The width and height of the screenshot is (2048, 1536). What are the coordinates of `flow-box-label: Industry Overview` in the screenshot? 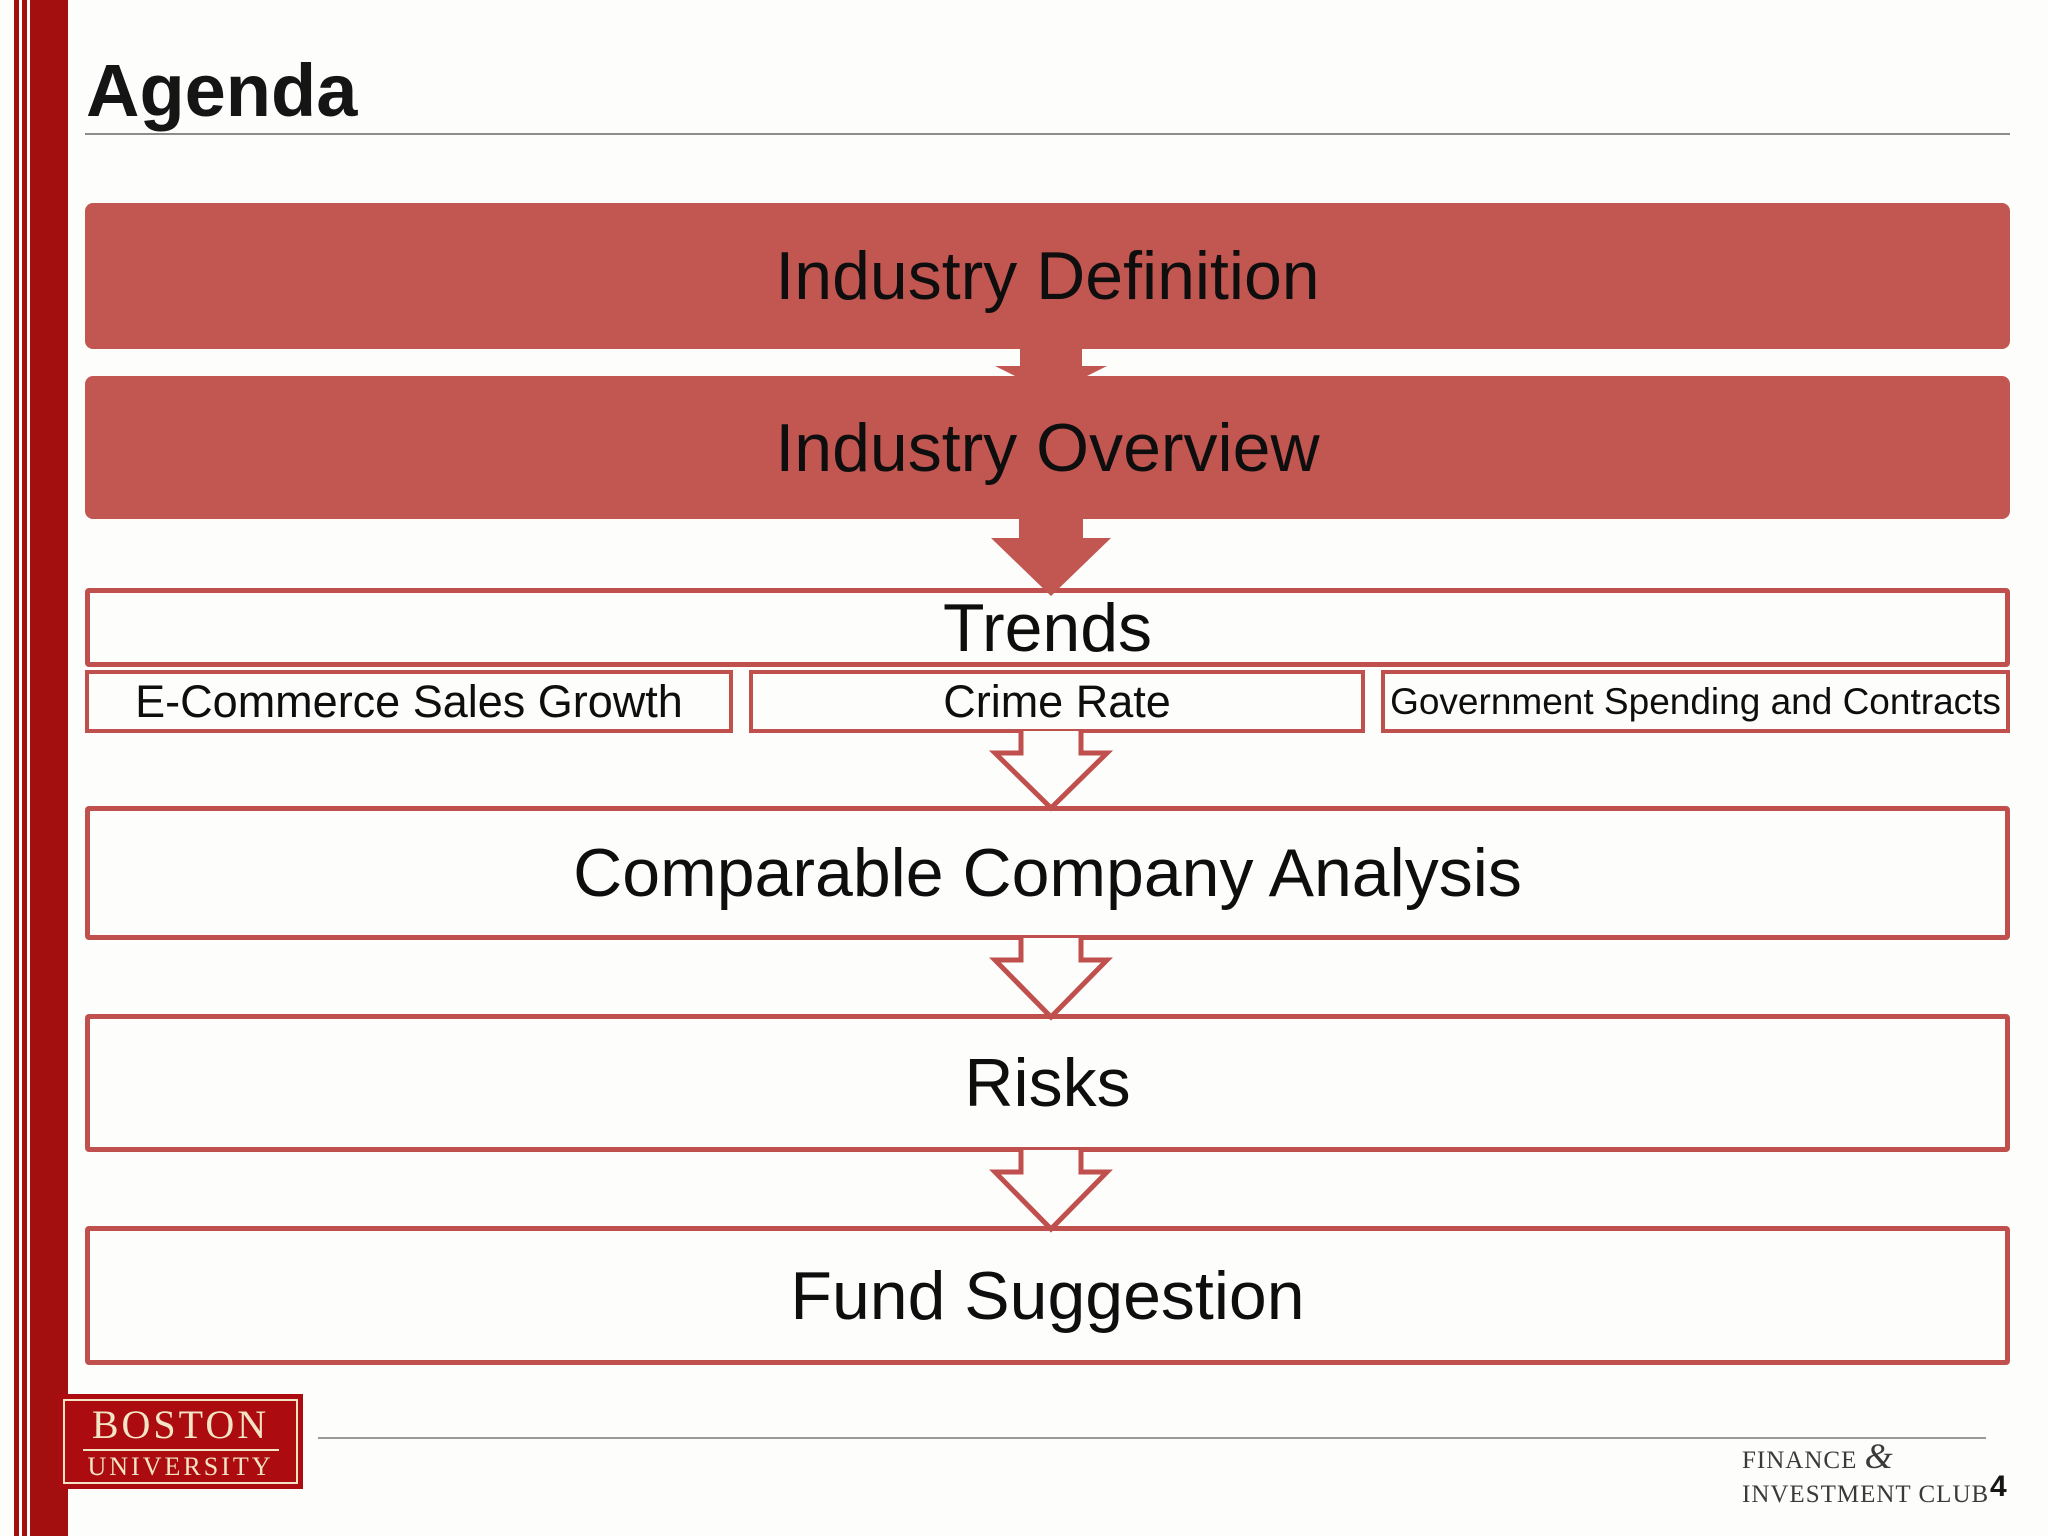 It's located at (1047, 447).